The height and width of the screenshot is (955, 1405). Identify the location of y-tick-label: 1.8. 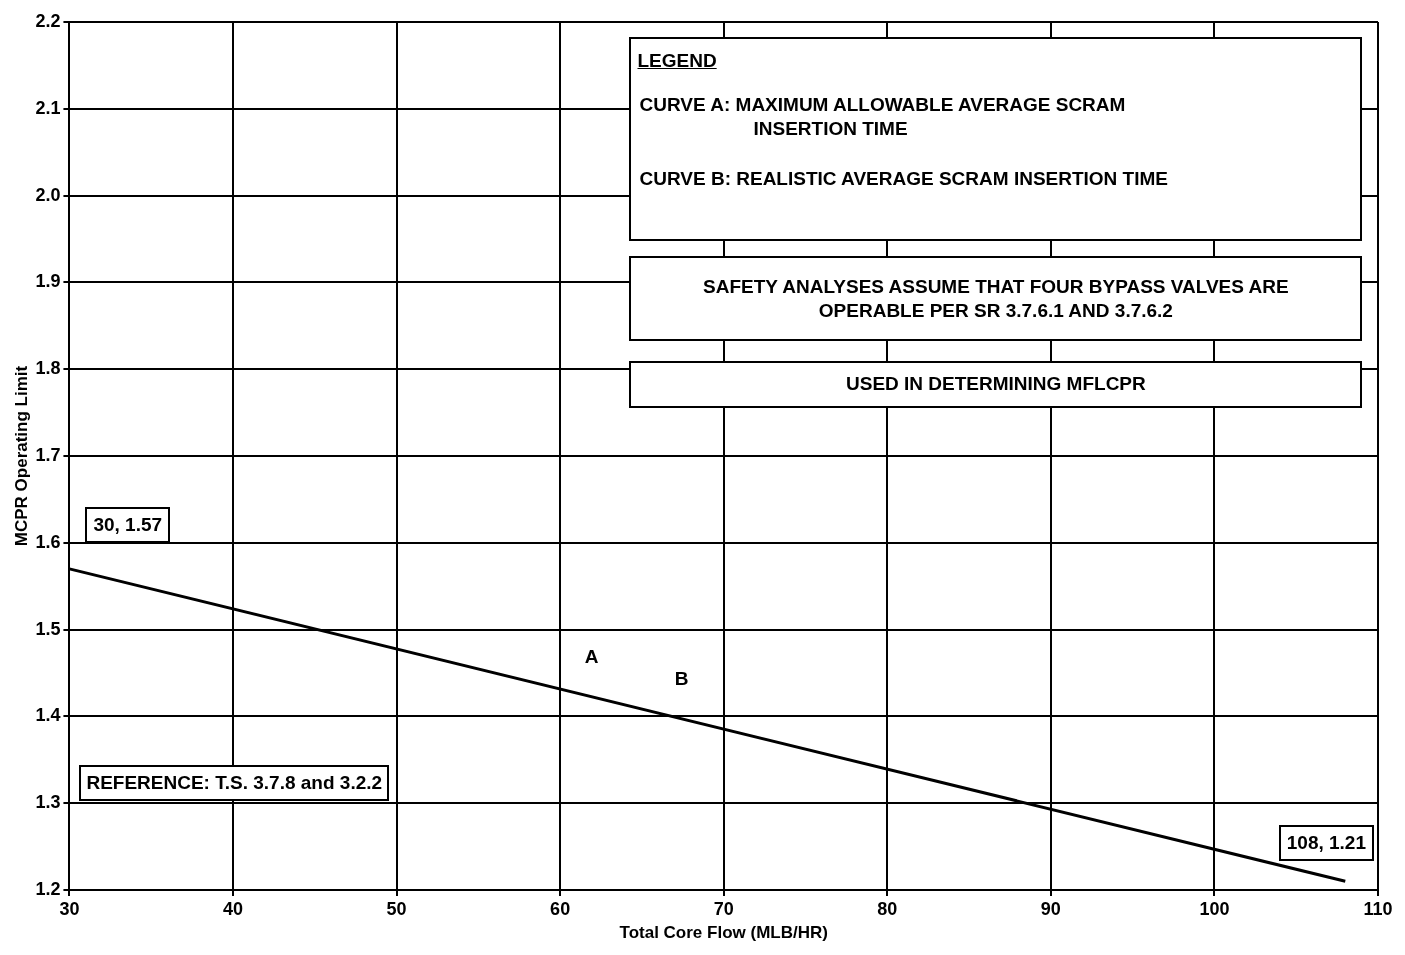
(48, 368).